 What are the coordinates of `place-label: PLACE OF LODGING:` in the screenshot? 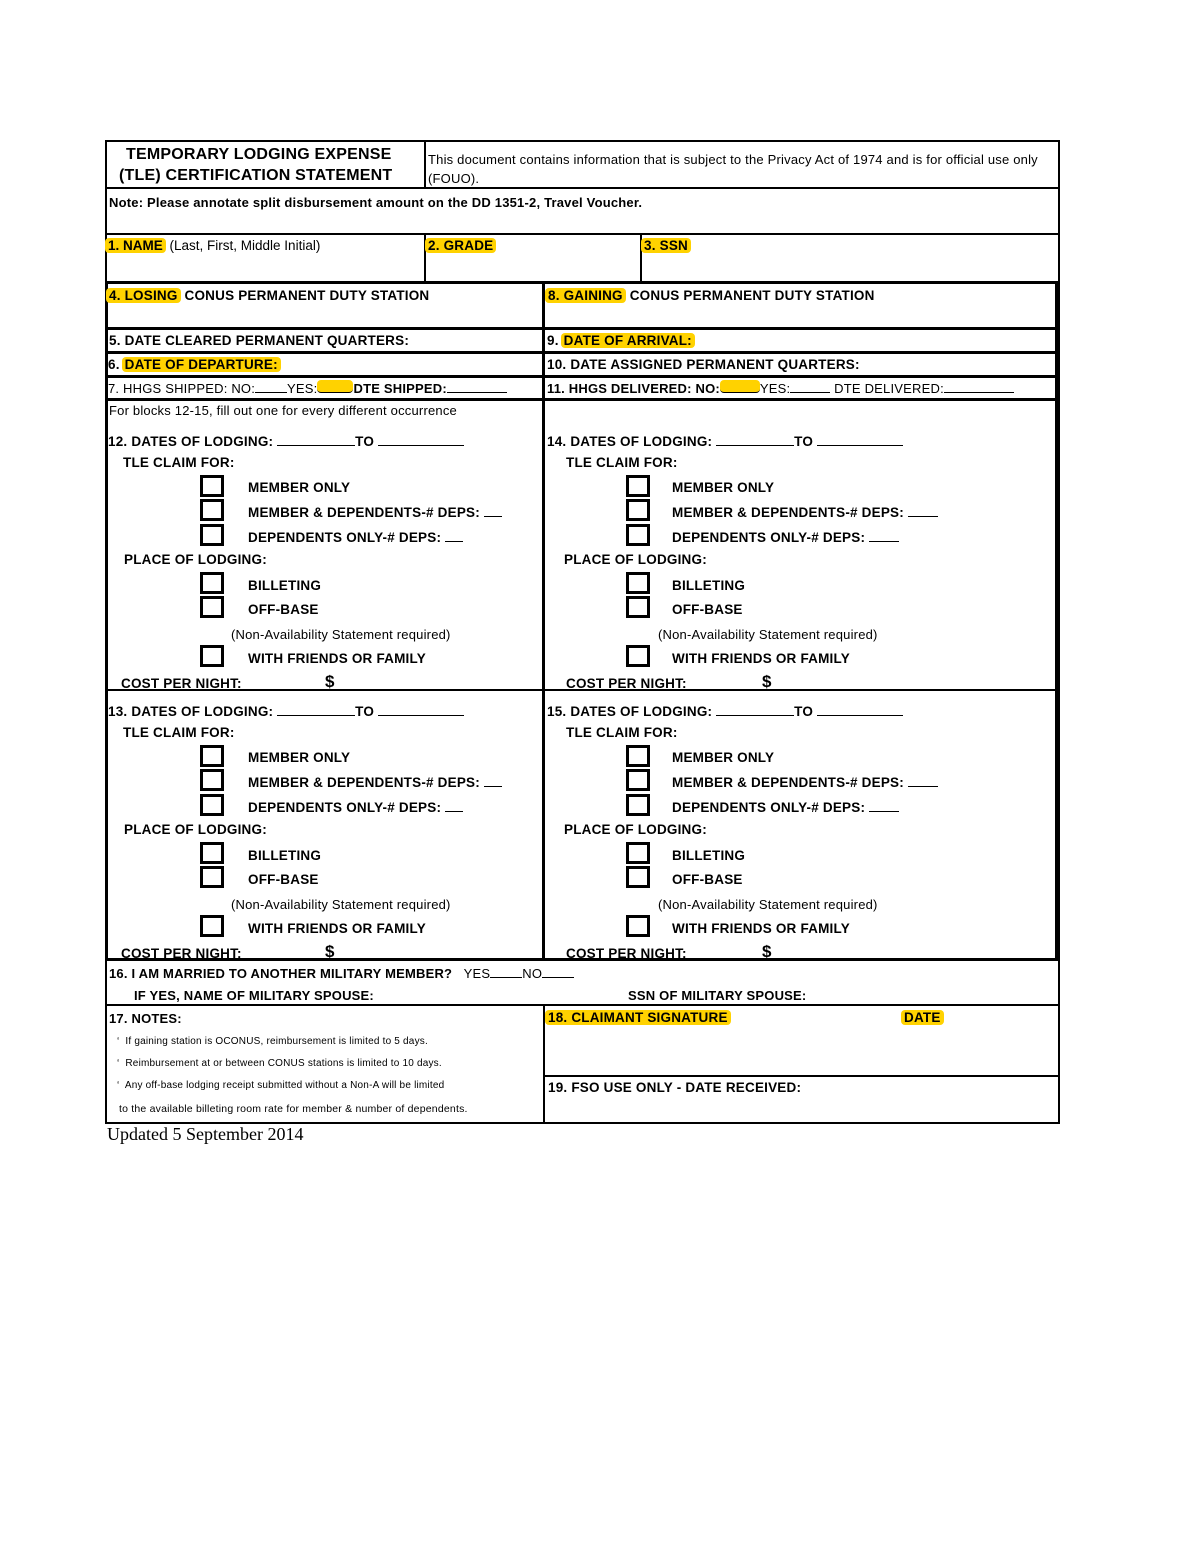 It's located at (635, 829).